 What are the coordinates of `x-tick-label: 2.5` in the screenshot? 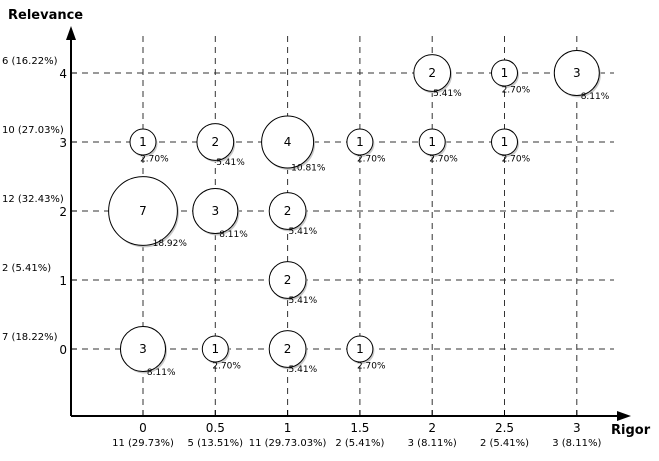 It's located at (504, 428).